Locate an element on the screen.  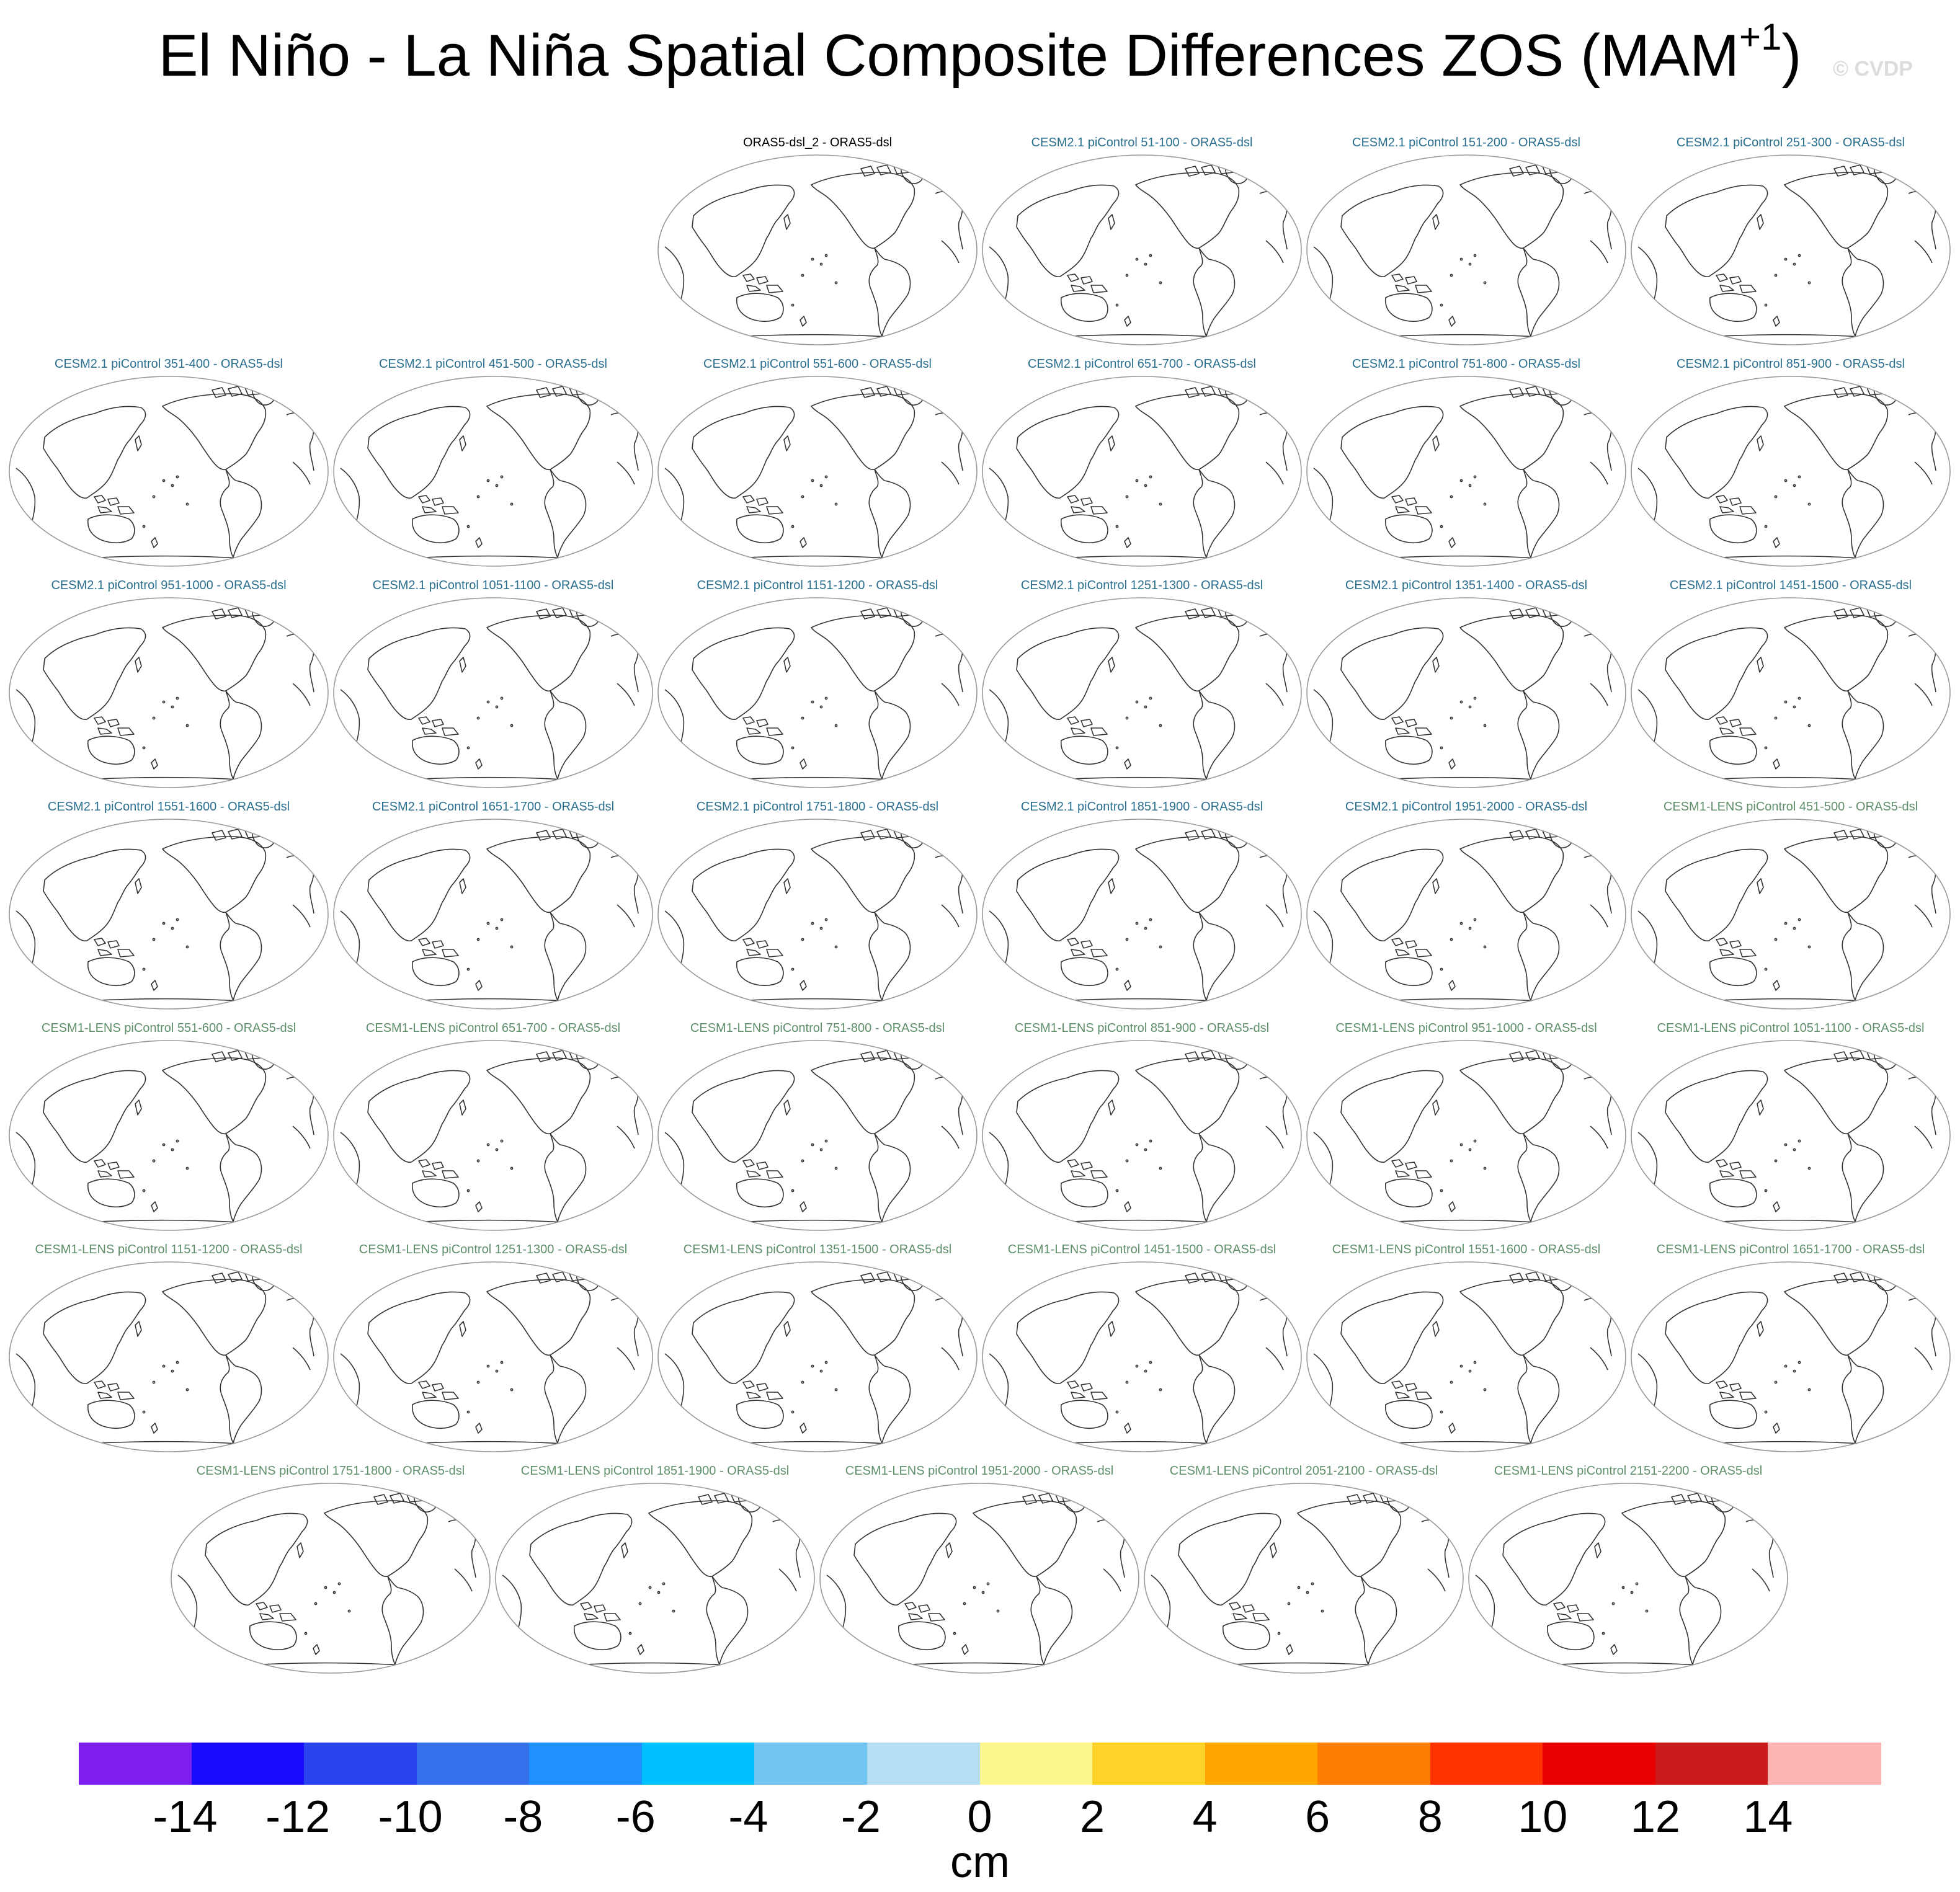
panel-title: CESM1-LENS piControl 451-500 - ORAS5-dsl is located at coordinates (1790, 807).